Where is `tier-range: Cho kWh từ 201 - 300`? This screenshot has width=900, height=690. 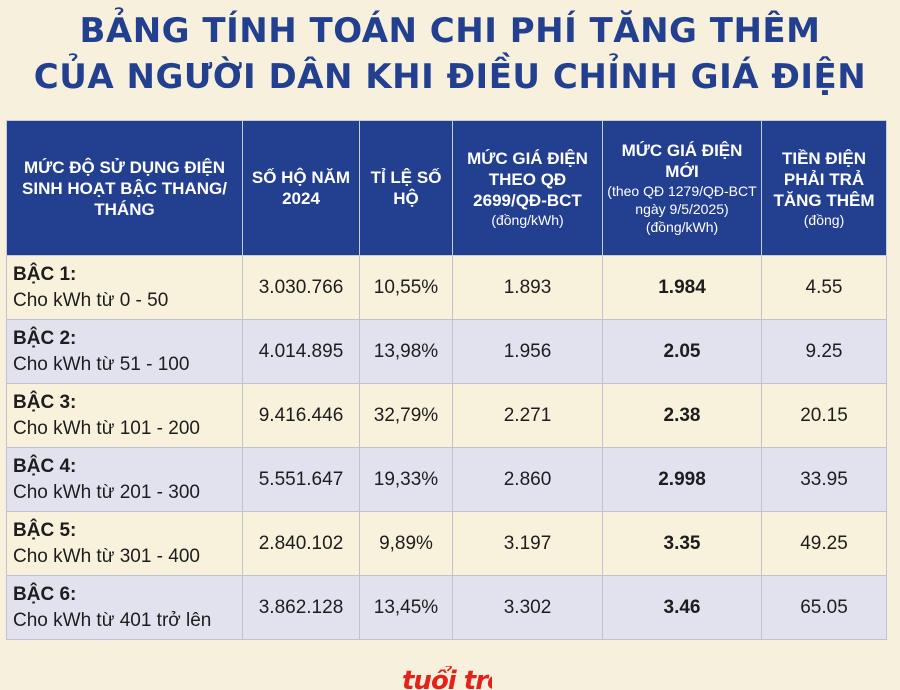
tier-range: Cho kWh từ 201 - 300 is located at coordinates (106, 492).